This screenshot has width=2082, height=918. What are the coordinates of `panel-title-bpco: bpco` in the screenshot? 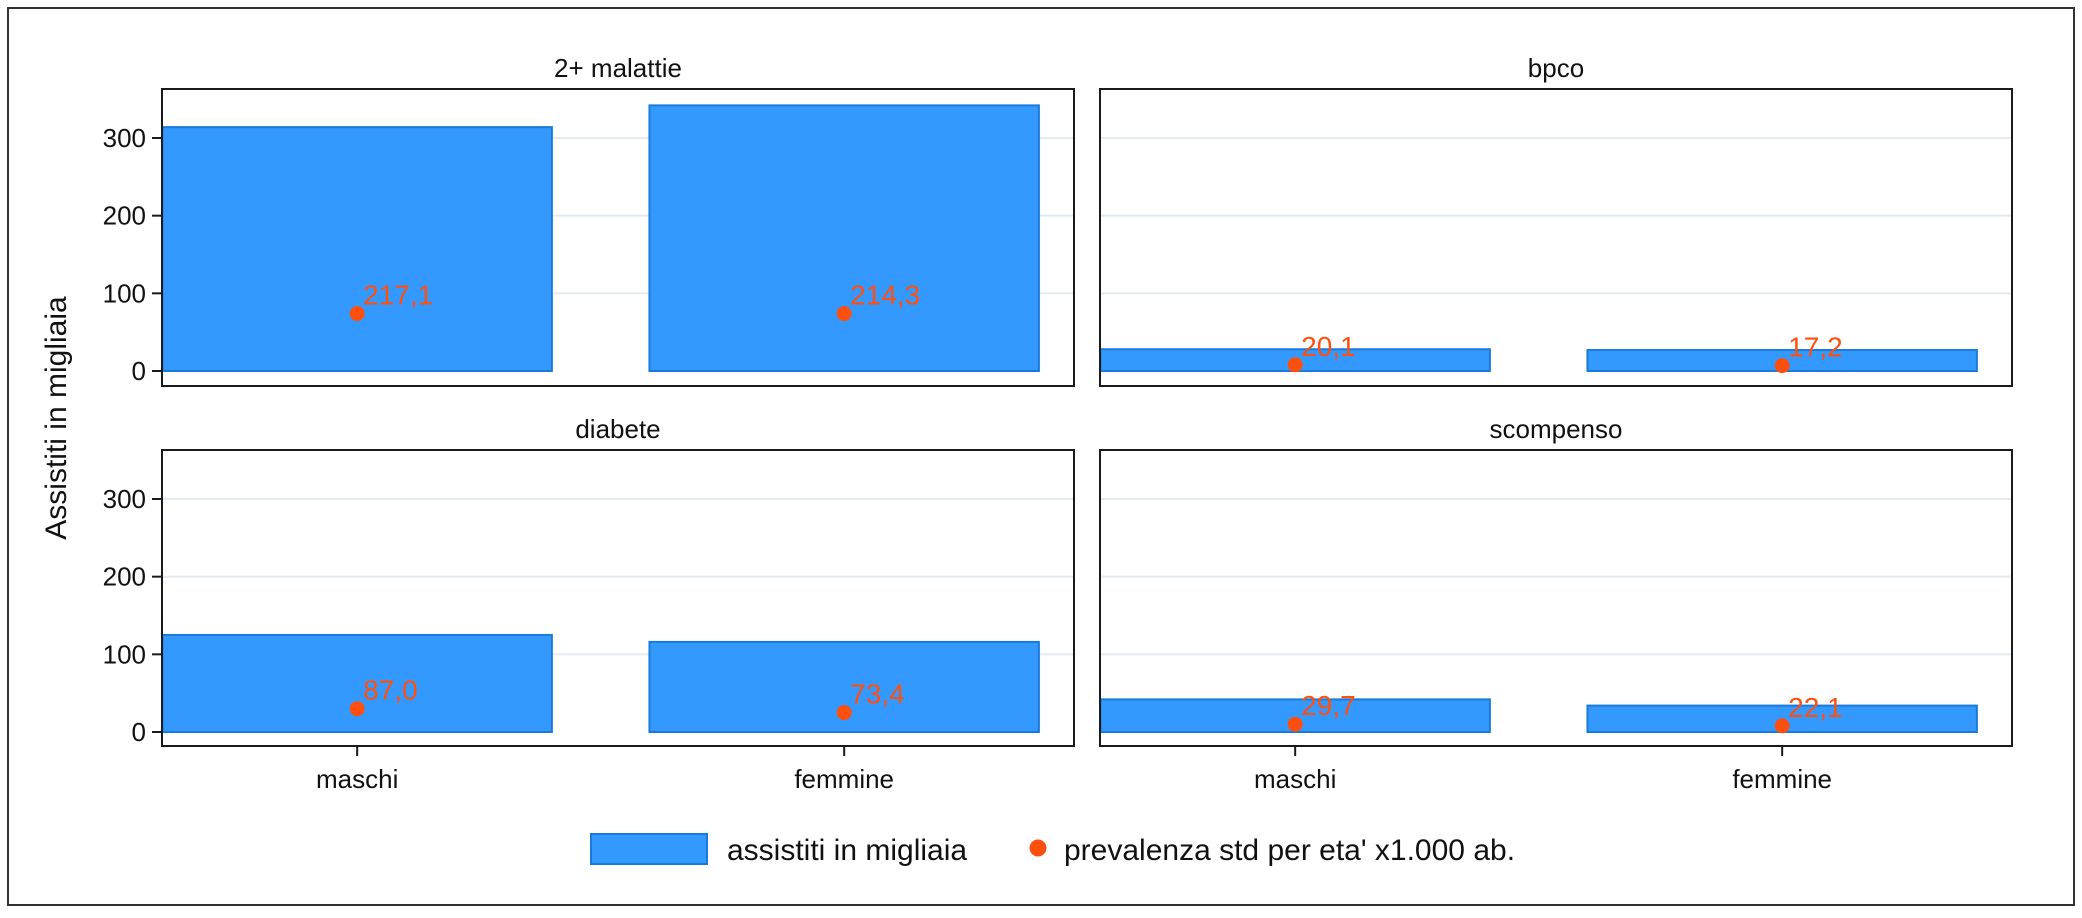 It's located at (1556, 68).